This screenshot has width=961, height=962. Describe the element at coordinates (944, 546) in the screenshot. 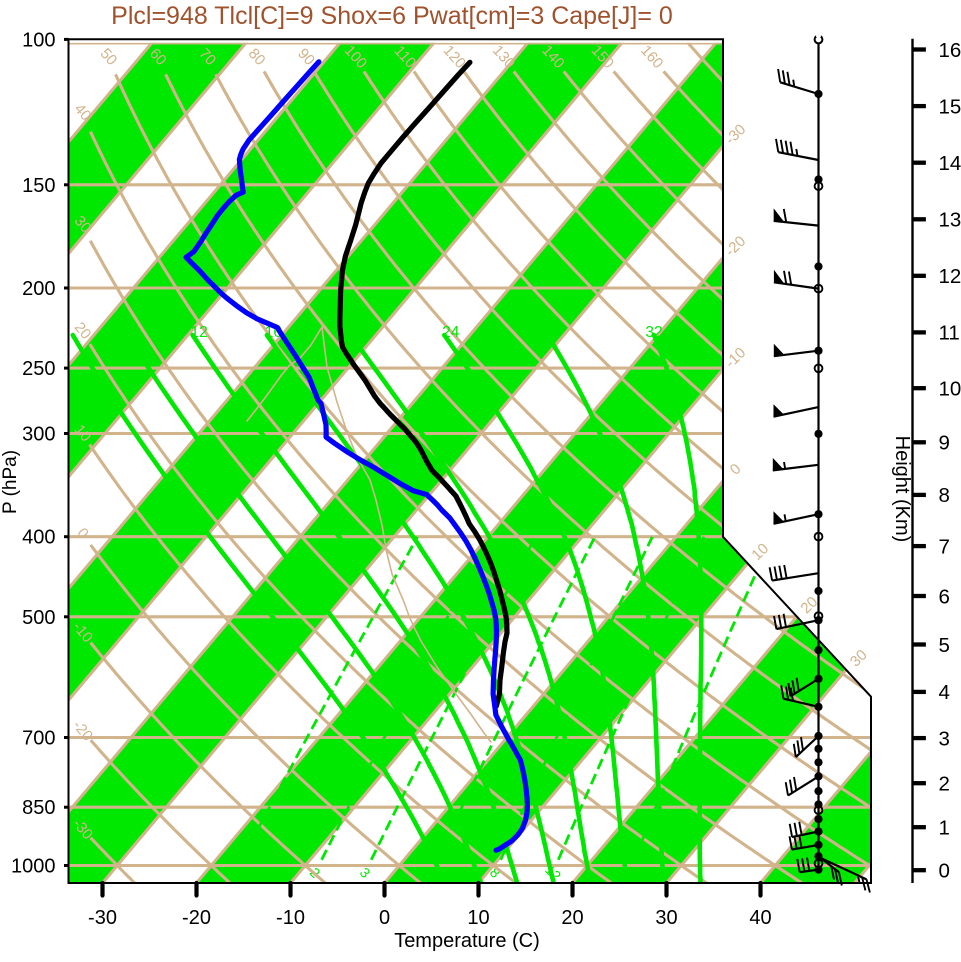

I see `svg-text: 7` at that location.